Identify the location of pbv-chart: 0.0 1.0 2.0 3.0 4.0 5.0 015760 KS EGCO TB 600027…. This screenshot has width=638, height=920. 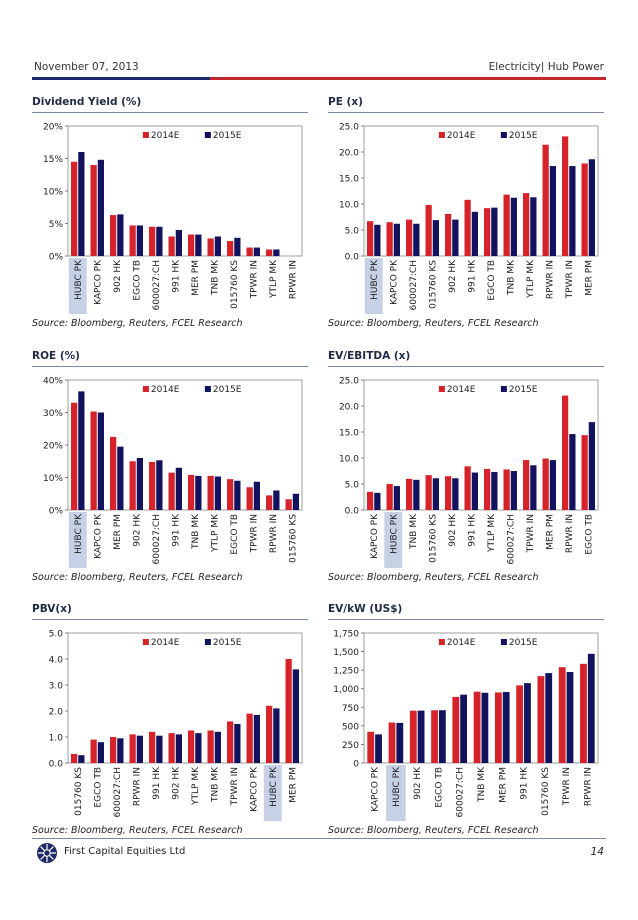
(176, 725).